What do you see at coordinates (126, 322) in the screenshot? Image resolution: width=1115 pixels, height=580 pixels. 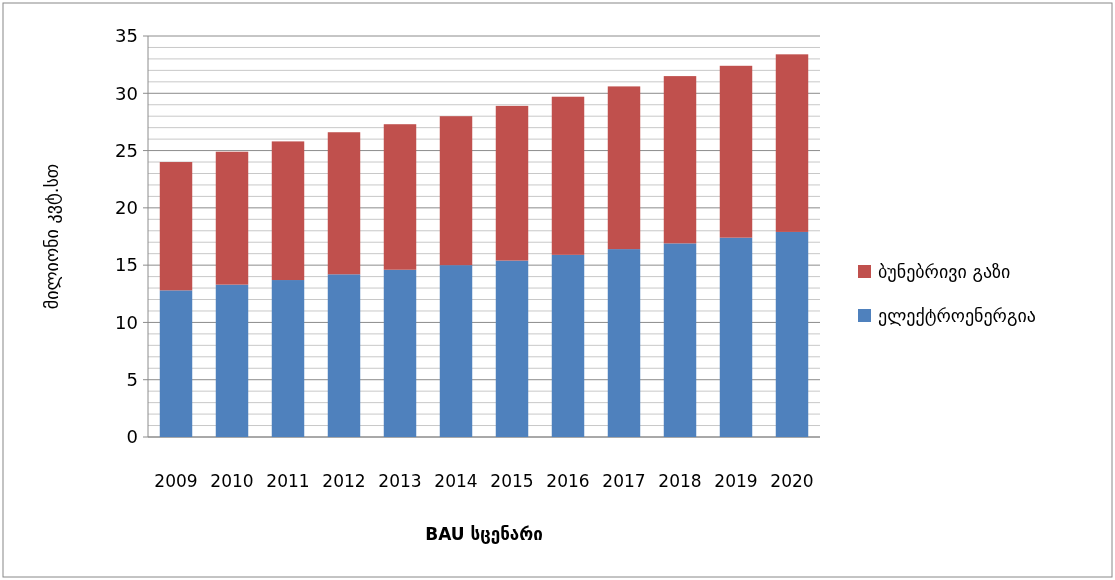 I see `y-tick-label: 10` at bounding box center [126, 322].